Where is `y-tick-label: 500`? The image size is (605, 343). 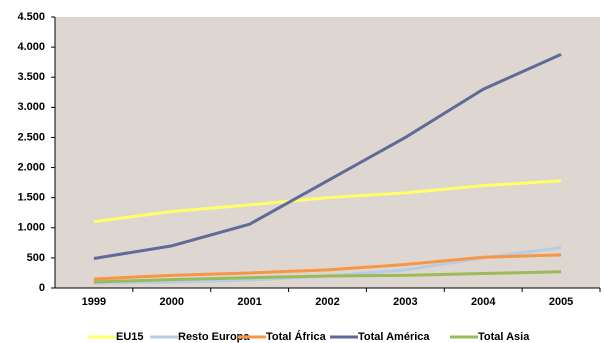
y-tick-label: 500 is located at coordinates (36, 258).